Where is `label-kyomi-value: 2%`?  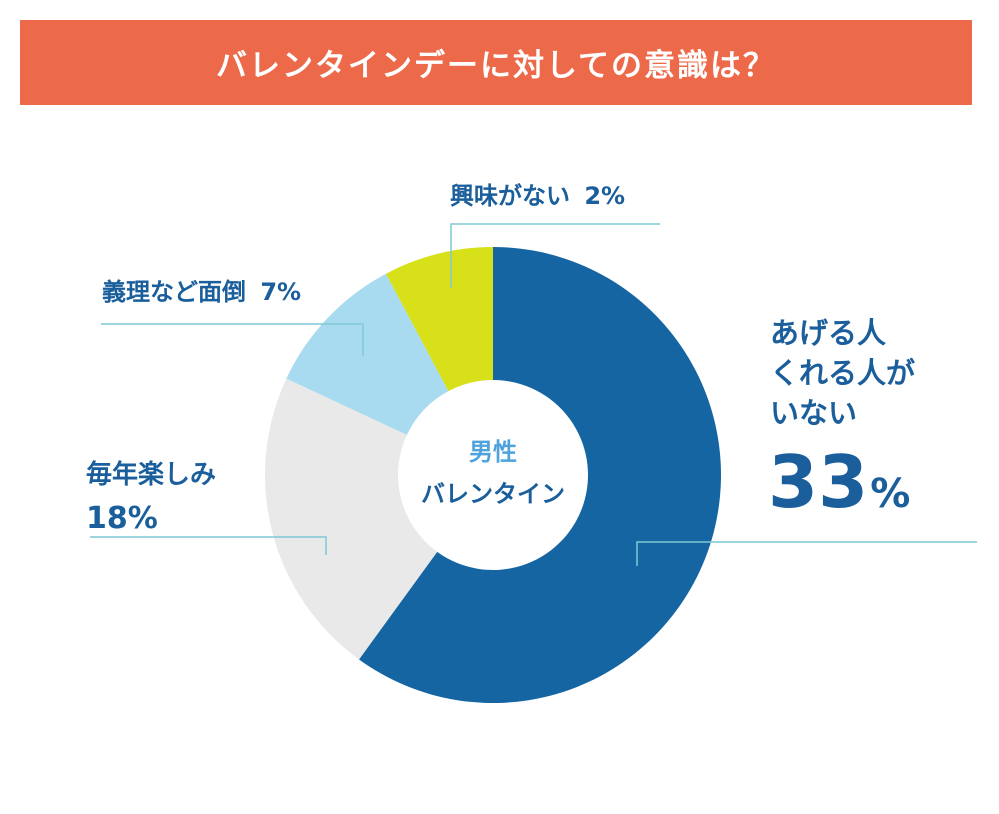
label-kyomi-value: 2% is located at coordinates (605, 196).